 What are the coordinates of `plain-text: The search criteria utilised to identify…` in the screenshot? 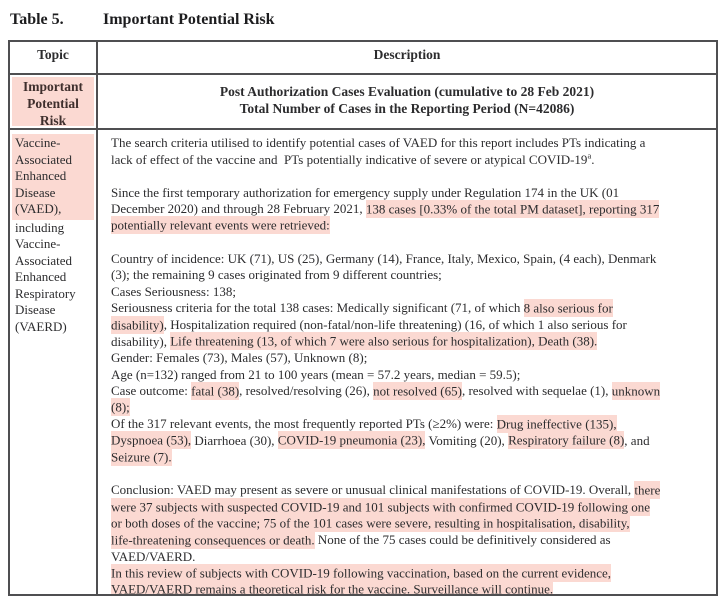 It's located at (378, 142).